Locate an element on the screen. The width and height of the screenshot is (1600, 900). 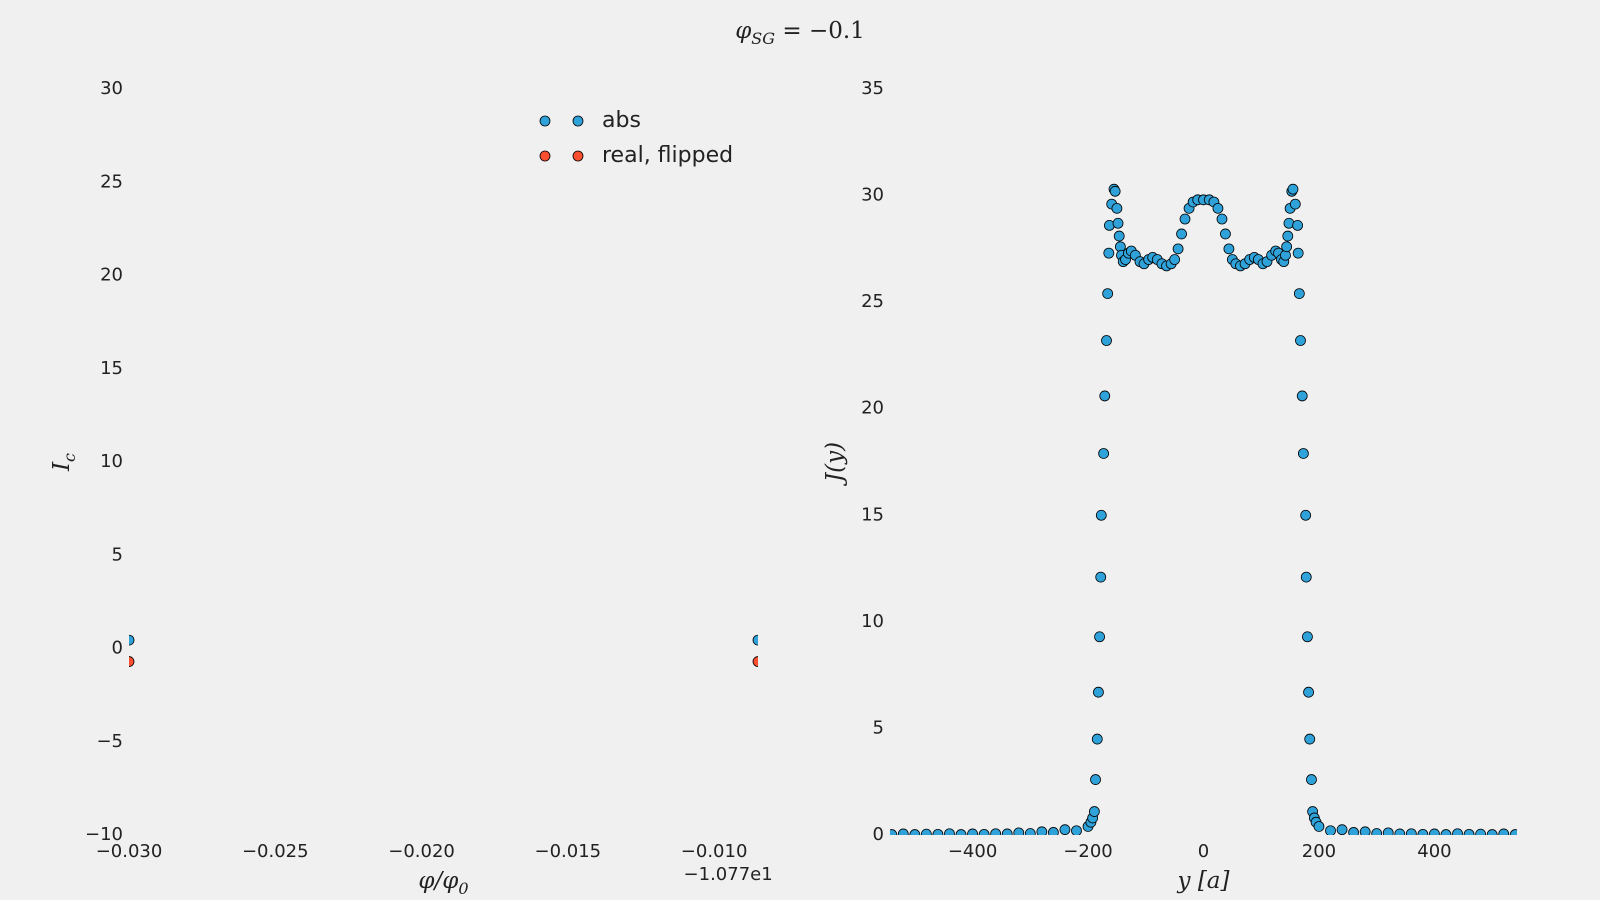
y-axis-label-sub: c is located at coordinates (69, 457).